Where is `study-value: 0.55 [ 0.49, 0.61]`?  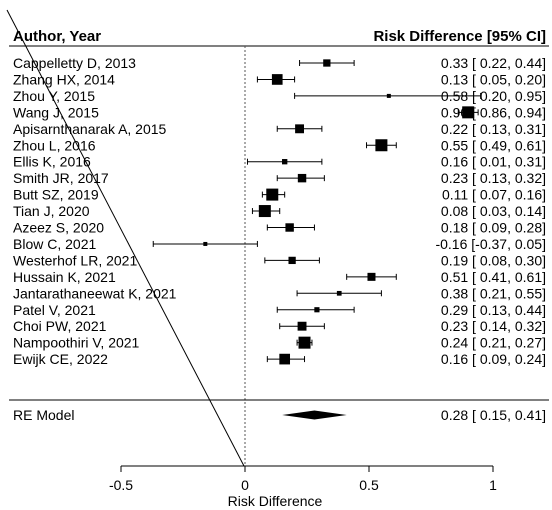 study-value: 0.55 [ 0.49, 0.61] is located at coordinates (493, 145).